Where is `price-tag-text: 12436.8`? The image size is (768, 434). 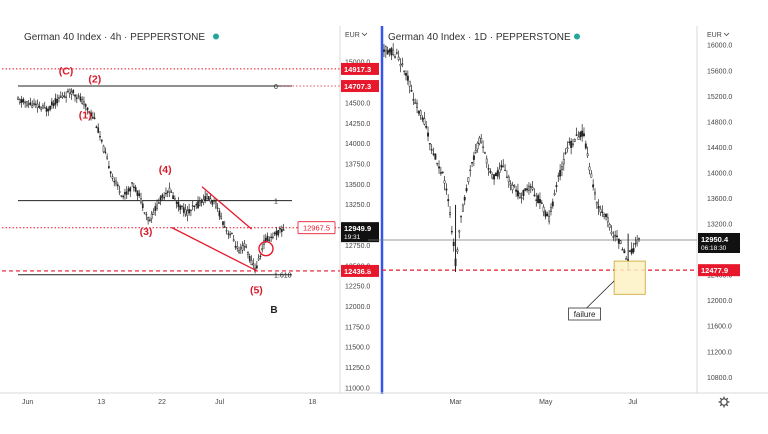
price-tag-text: 12436.8 is located at coordinates (357, 271).